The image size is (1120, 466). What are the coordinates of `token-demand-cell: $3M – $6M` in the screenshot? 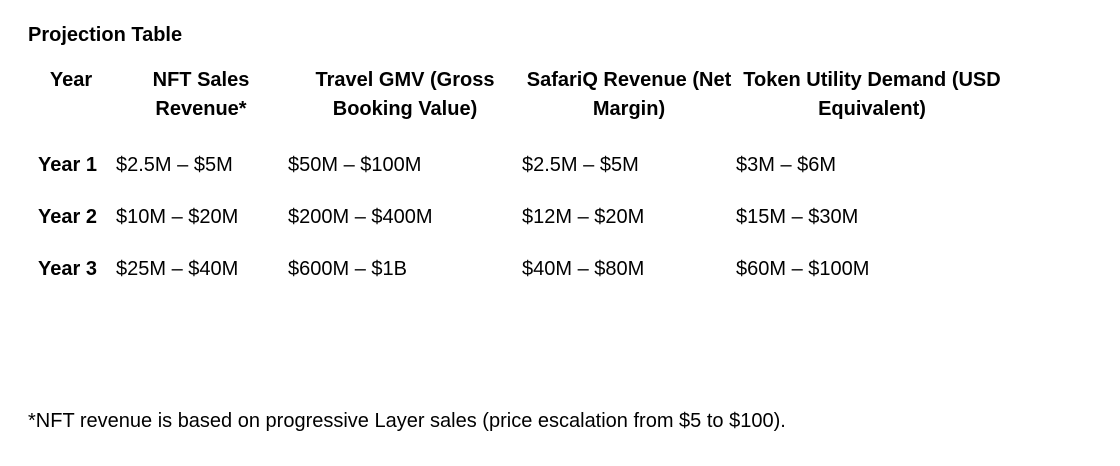 It's located at (786, 165).